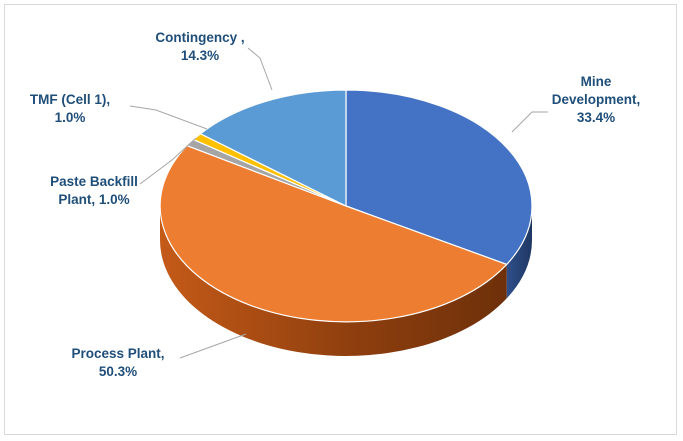  Describe the element at coordinates (596, 99) in the screenshot. I see `data-label-0: Mine Development, 33.4%` at that location.